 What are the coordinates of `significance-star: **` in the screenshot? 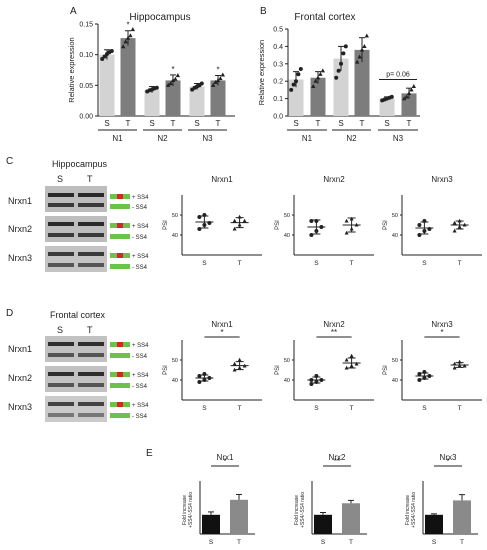 It's located at (337, 461).